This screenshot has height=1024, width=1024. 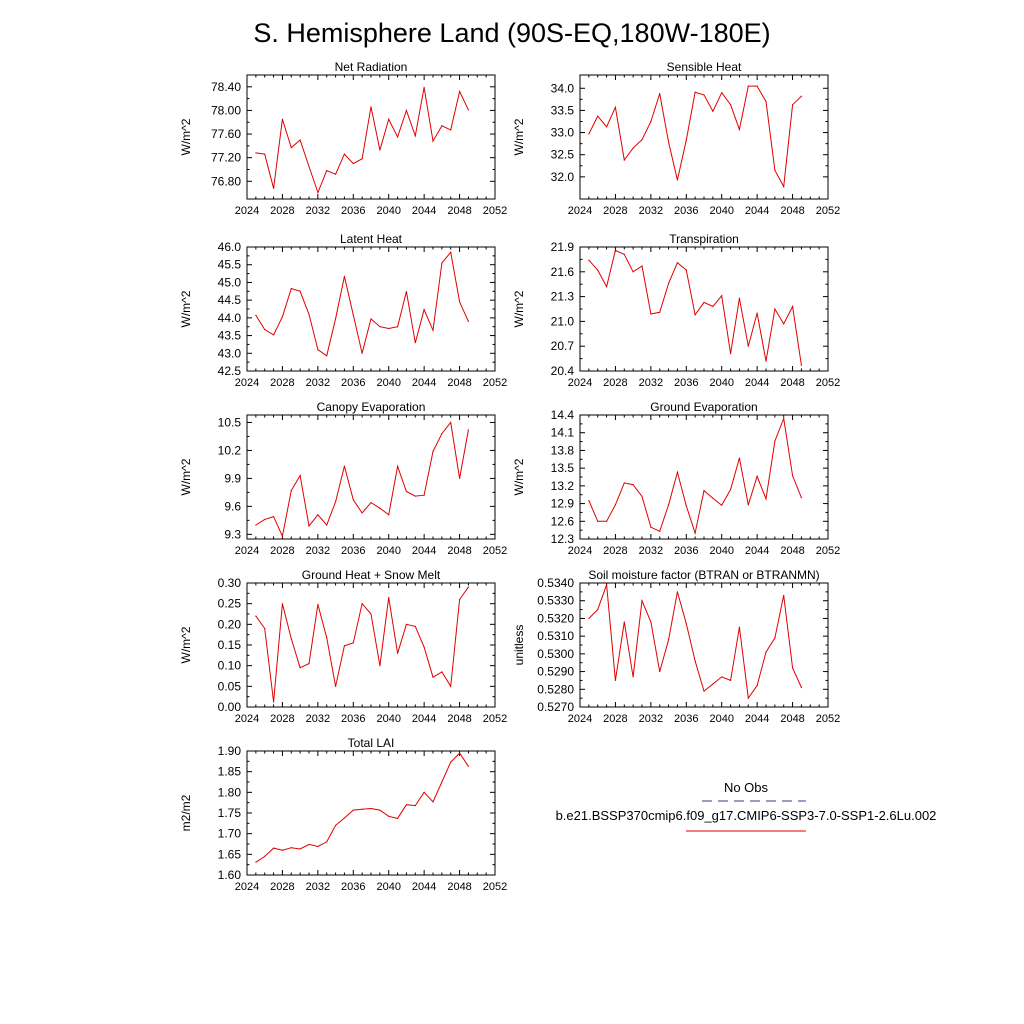 What do you see at coordinates (555, 636) in the screenshot?
I see `y-tick-label: 0.5310` at bounding box center [555, 636].